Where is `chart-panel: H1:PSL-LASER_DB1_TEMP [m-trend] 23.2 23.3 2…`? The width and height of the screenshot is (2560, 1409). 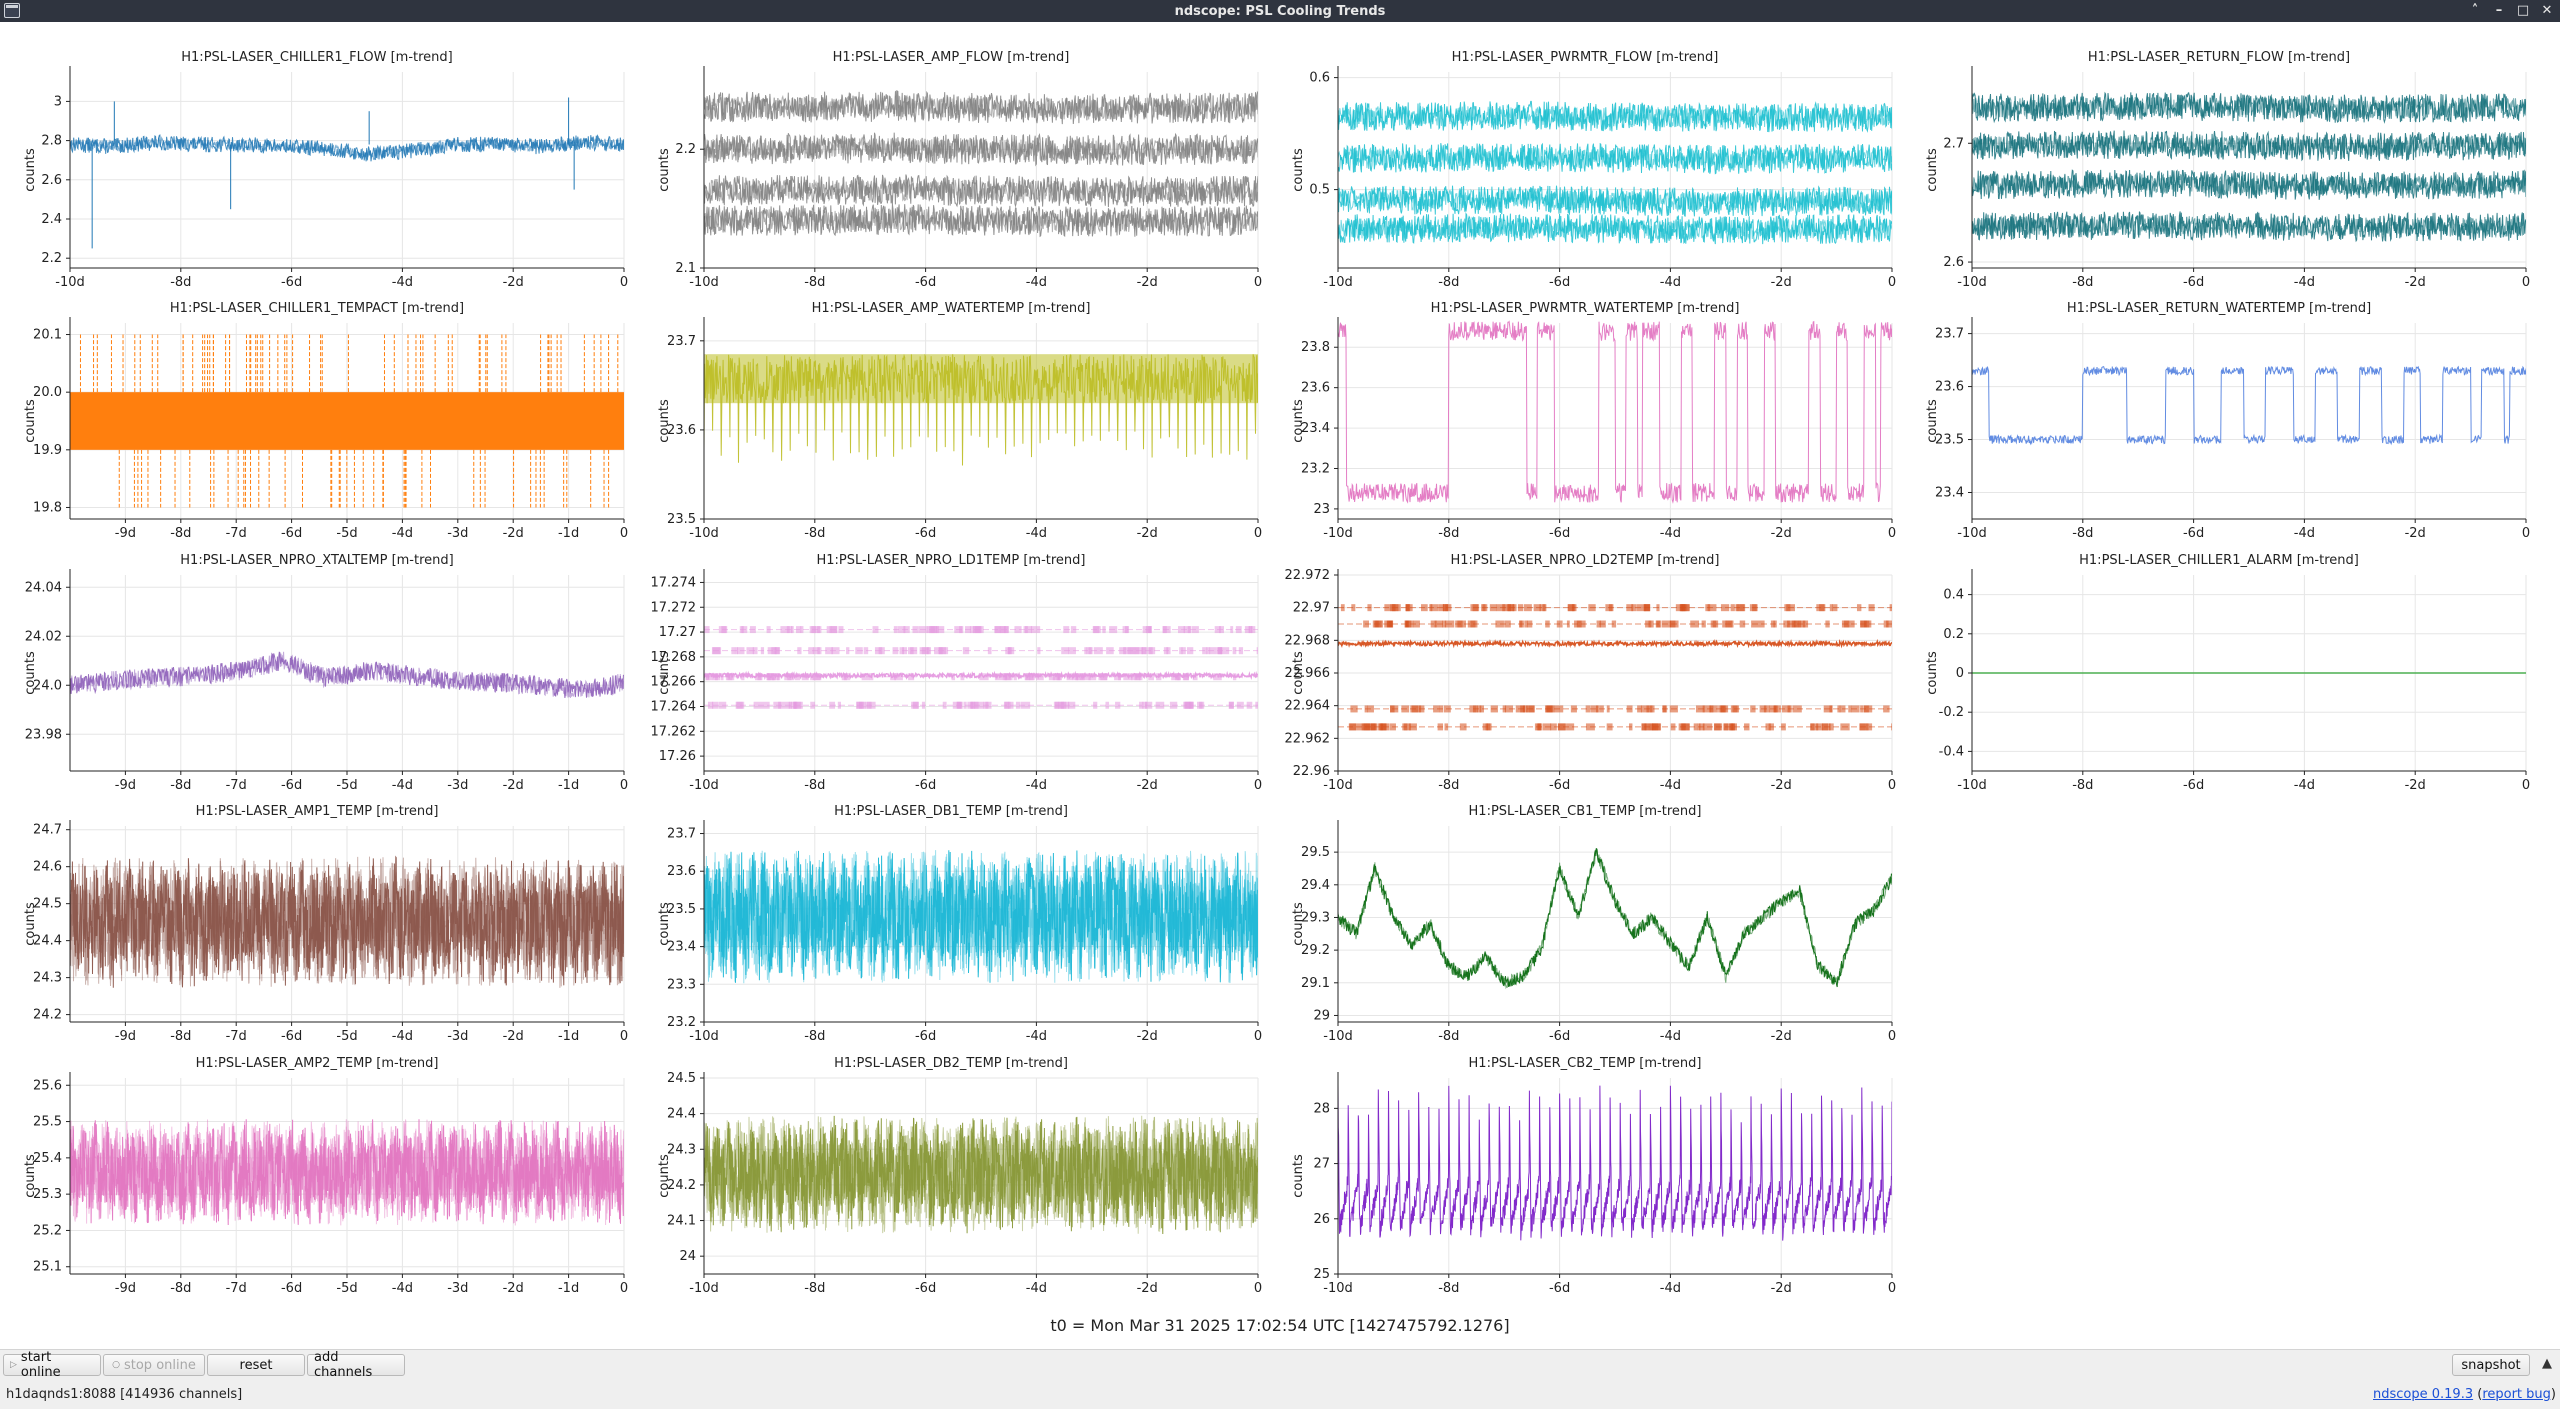
chart-panel: H1:PSL-LASER_DB1_TEMP [m-trend] 23.2 23.3 2… is located at coordinates (951, 928).